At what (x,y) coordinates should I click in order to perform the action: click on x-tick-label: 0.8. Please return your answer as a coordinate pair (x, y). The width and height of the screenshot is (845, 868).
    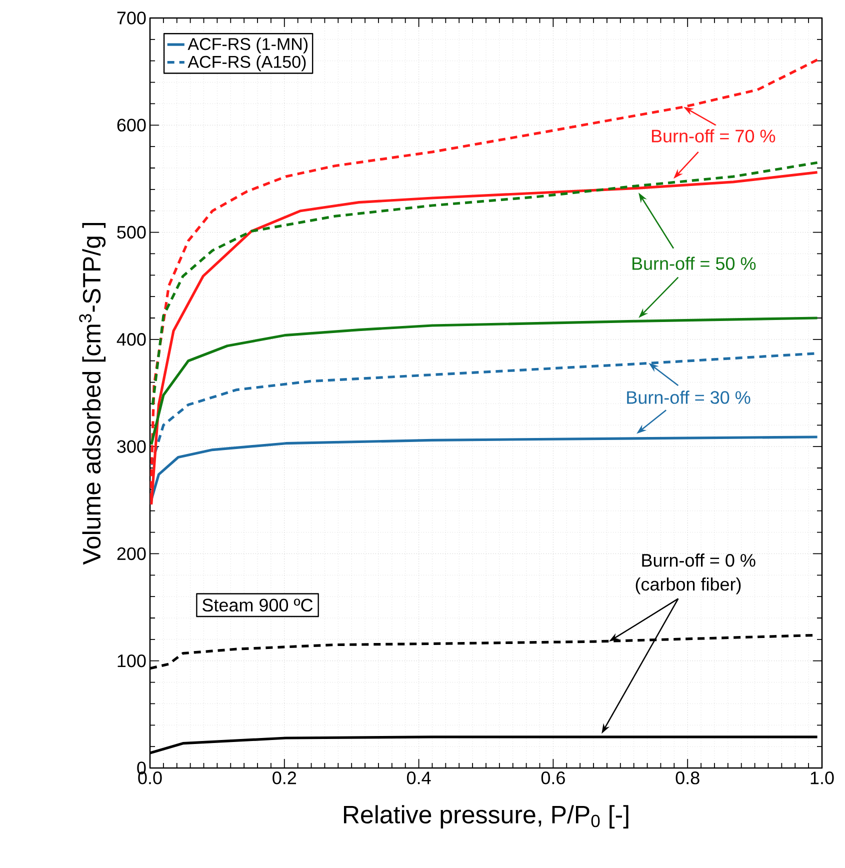
    Looking at the image, I should click on (688, 778).